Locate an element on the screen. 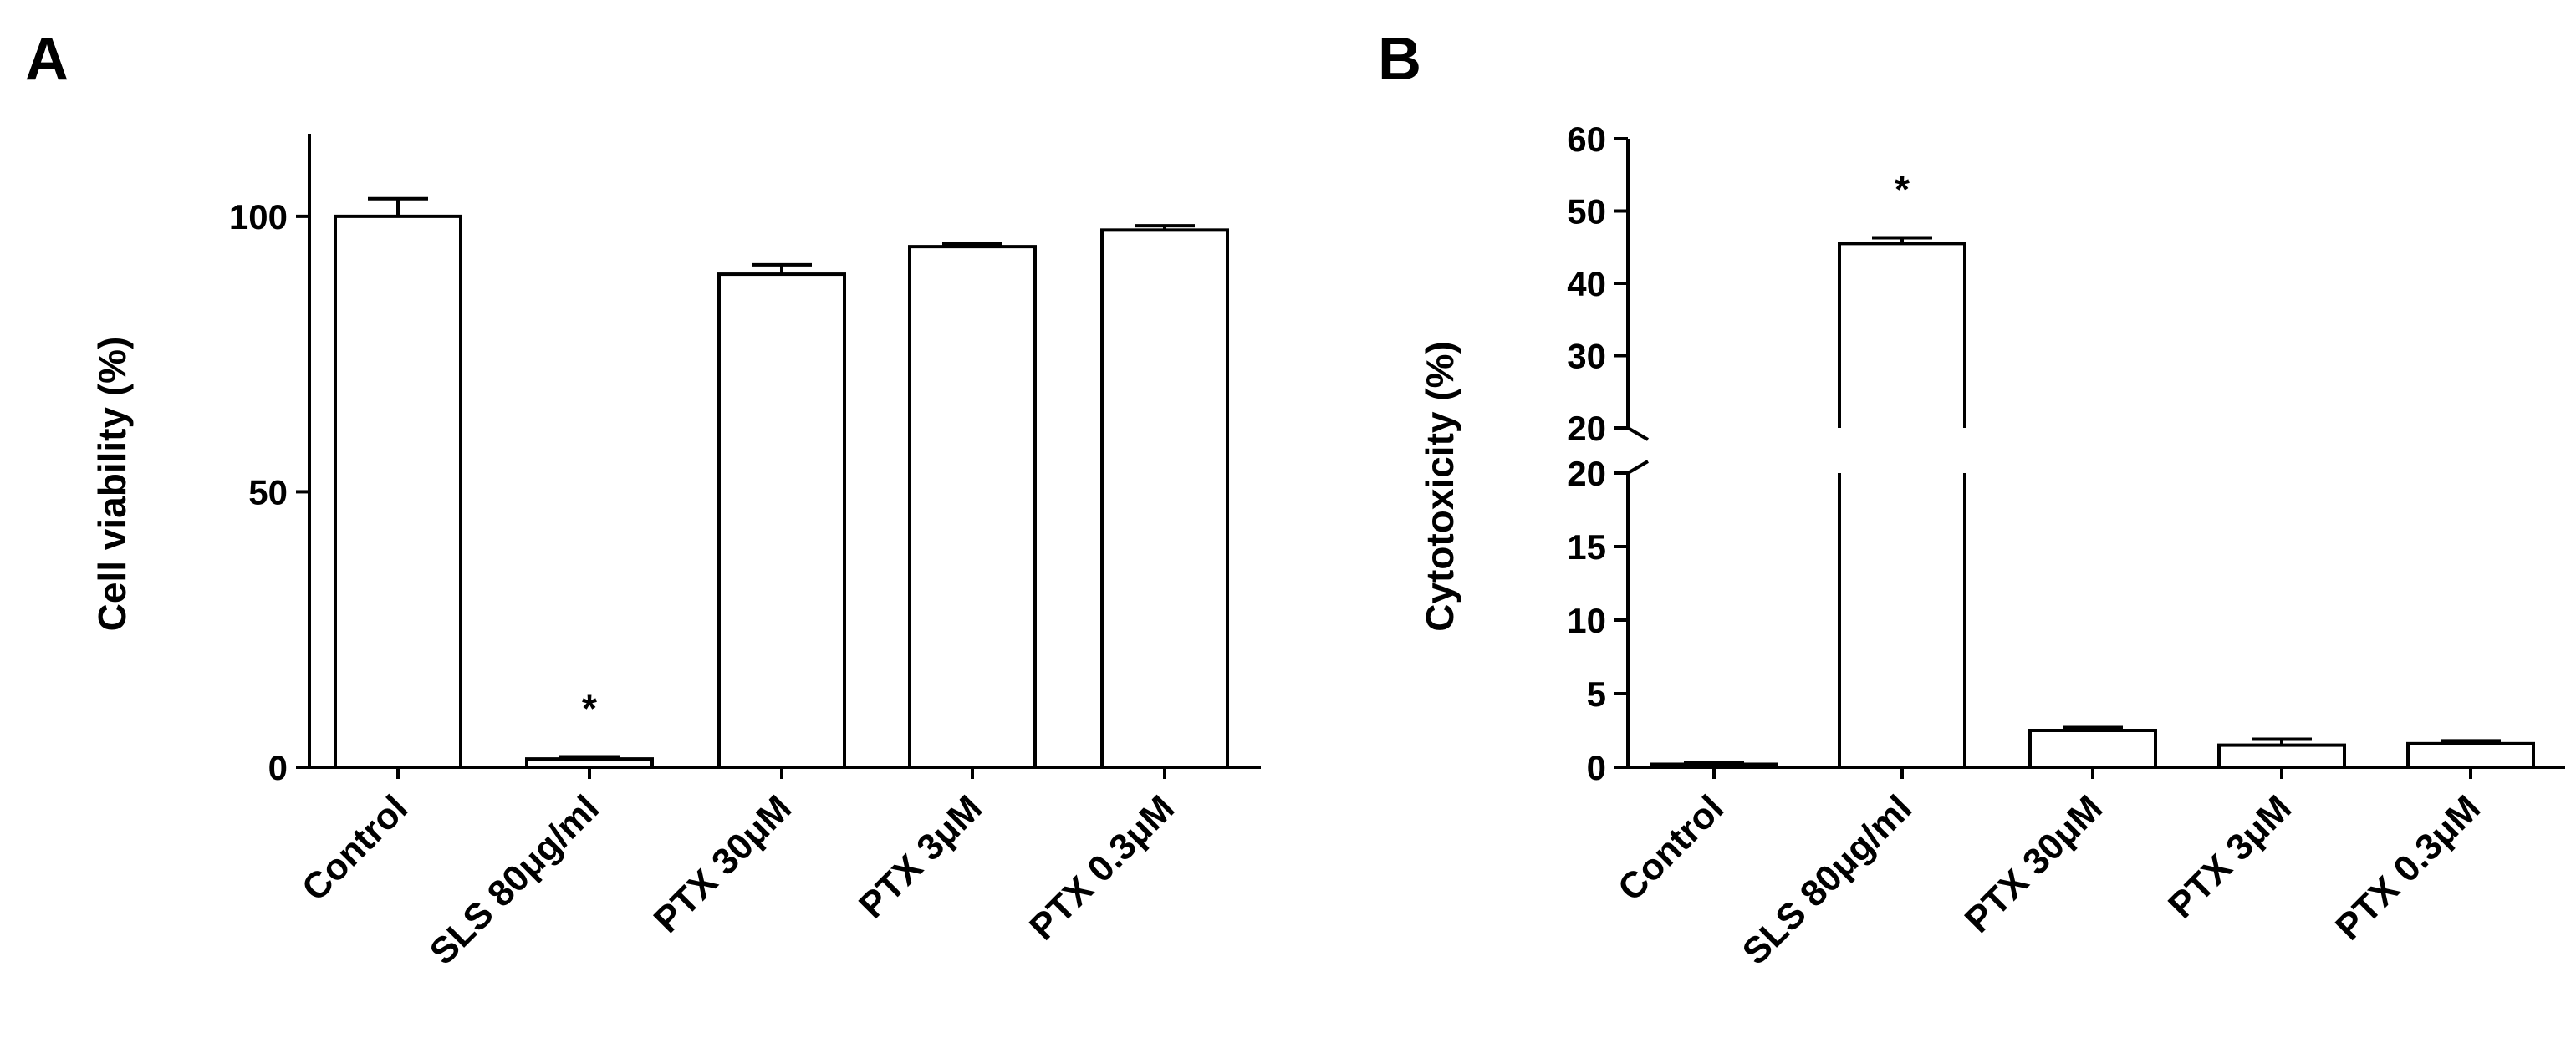  bar-sls-80-g-ml-lower is located at coordinates (1902, 621).